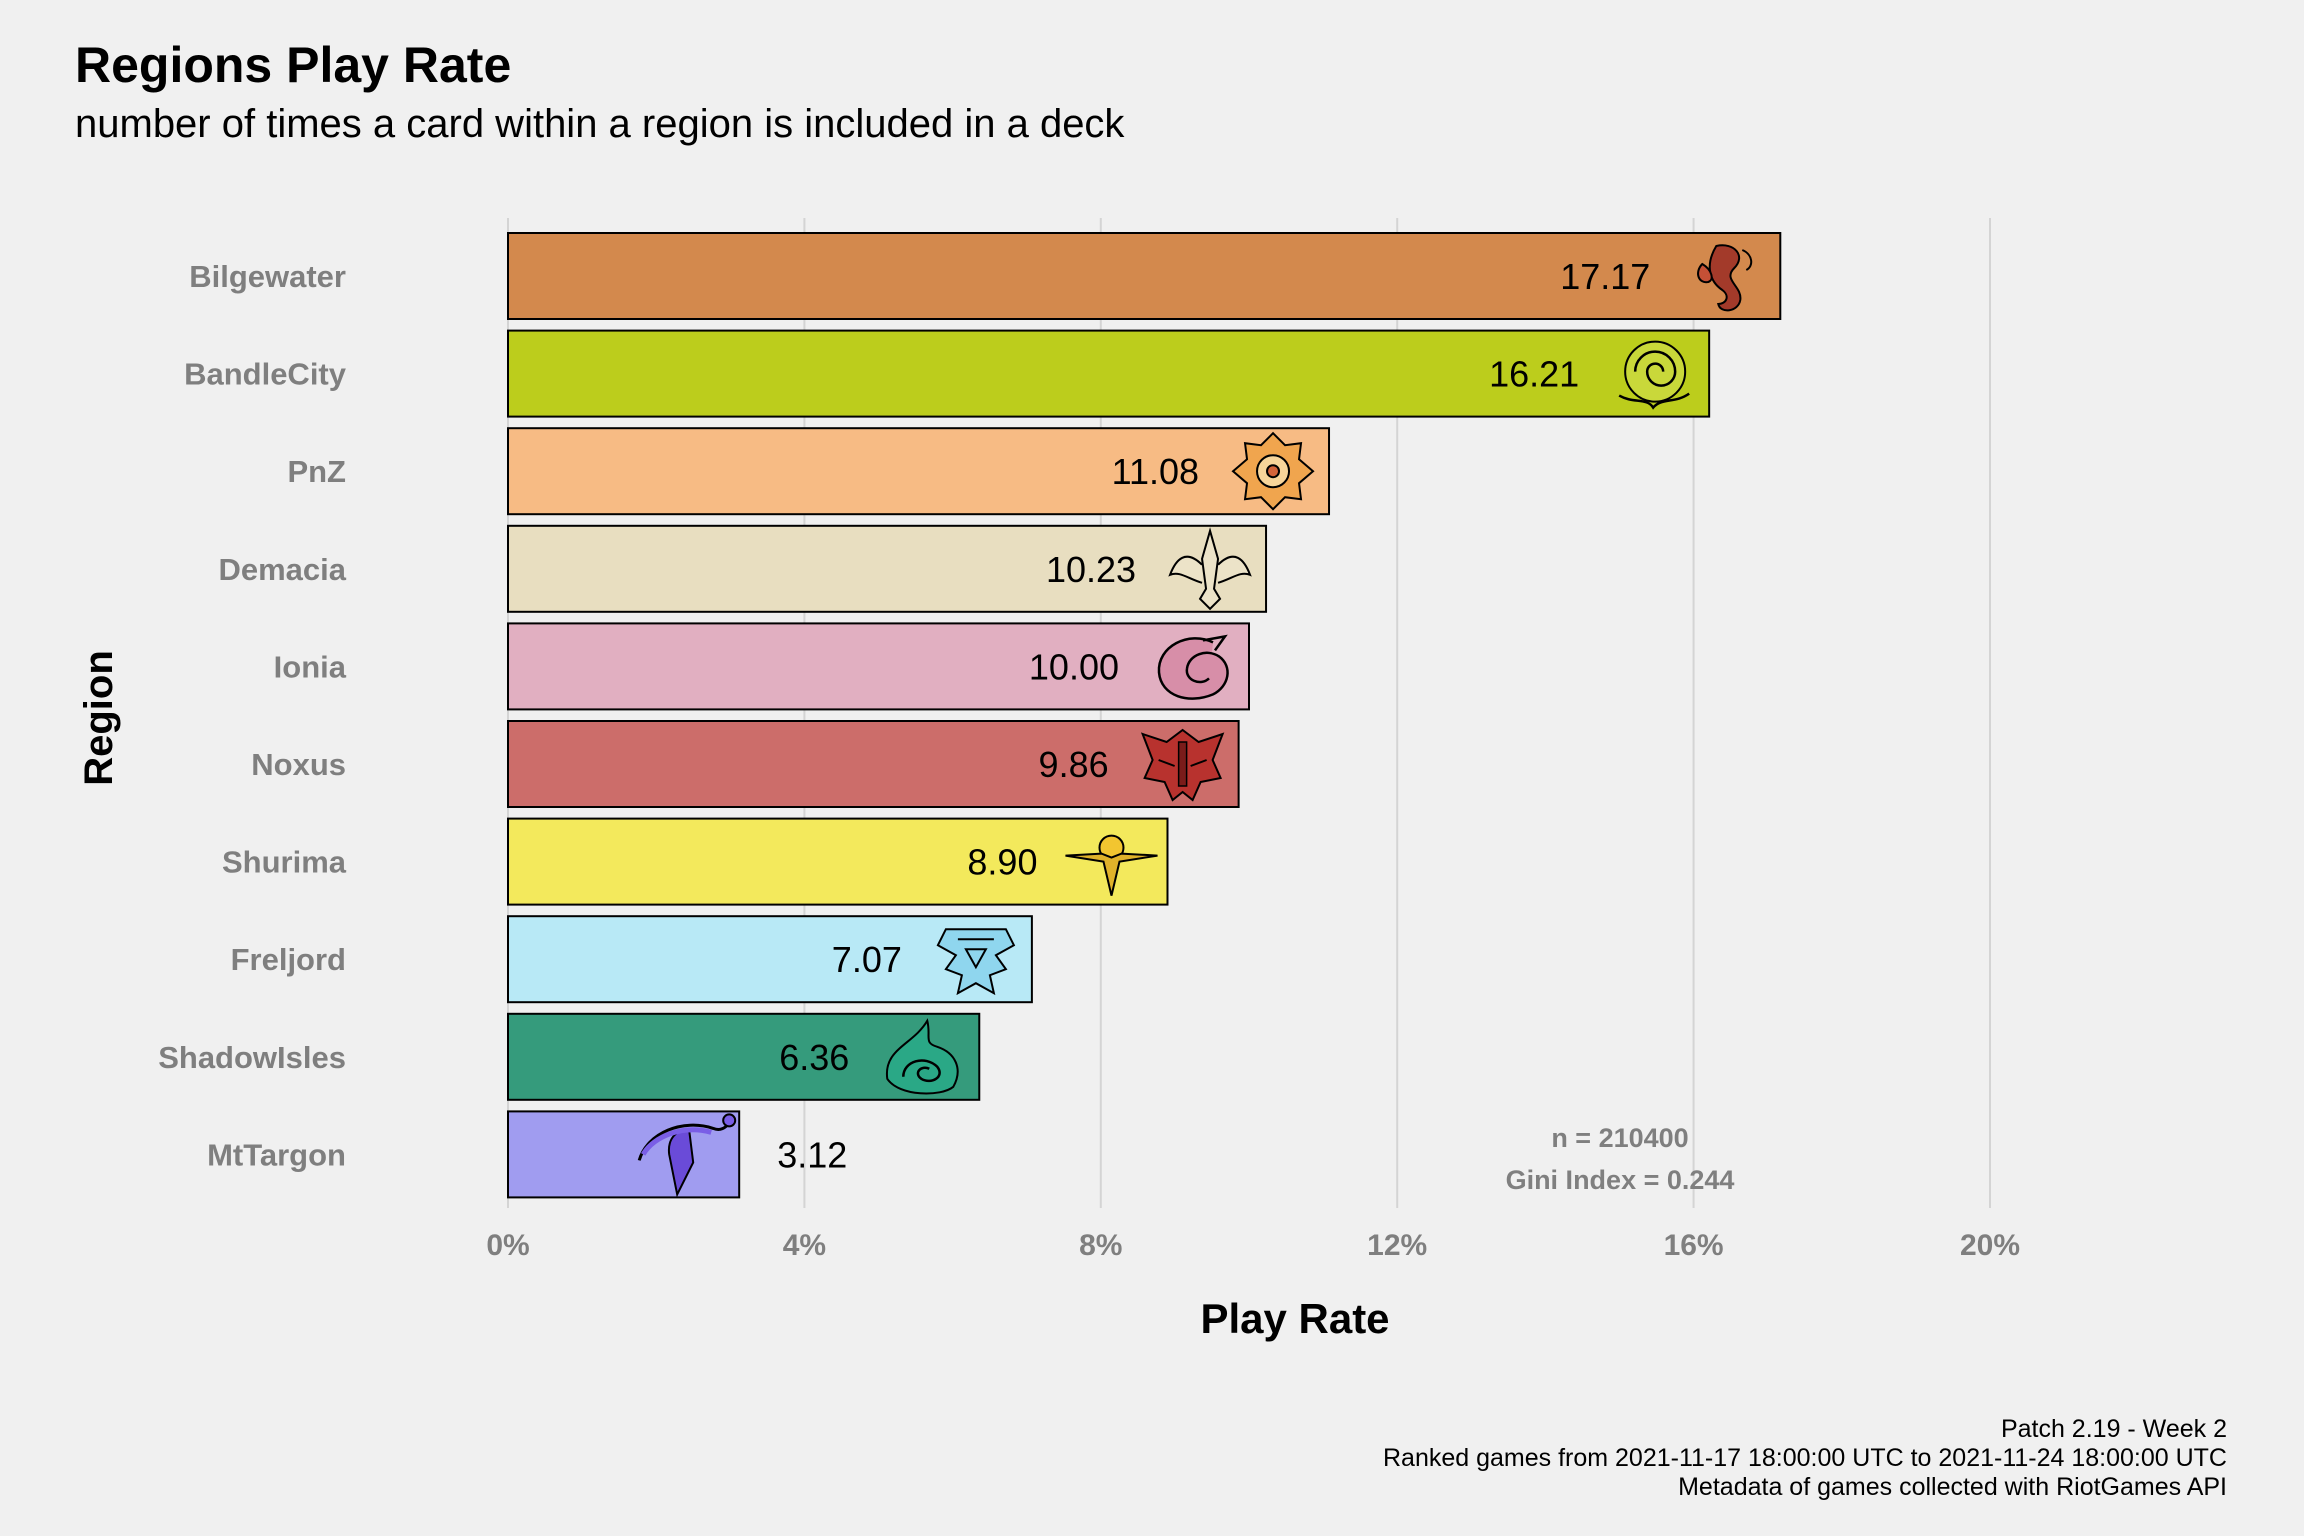 This screenshot has height=1536, width=2304. I want to click on bar-mttargon, so click(624, 1154).